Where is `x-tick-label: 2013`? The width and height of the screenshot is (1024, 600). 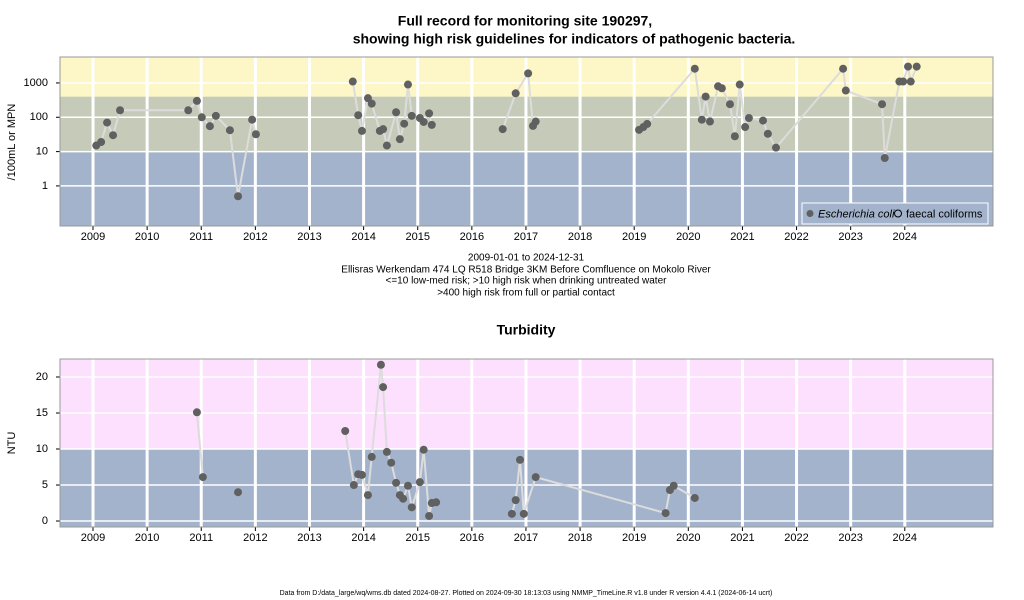
x-tick-label: 2013 is located at coordinates (309, 237).